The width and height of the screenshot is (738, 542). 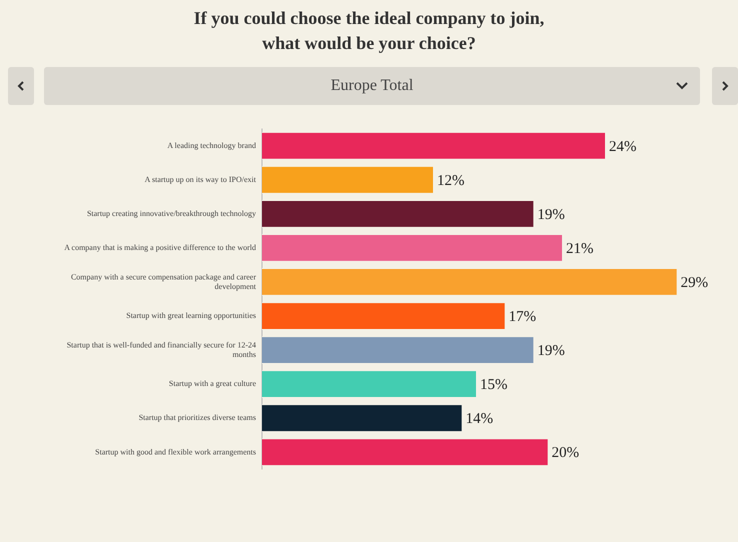 I want to click on data-label: 29%, so click(x=694, y=282).